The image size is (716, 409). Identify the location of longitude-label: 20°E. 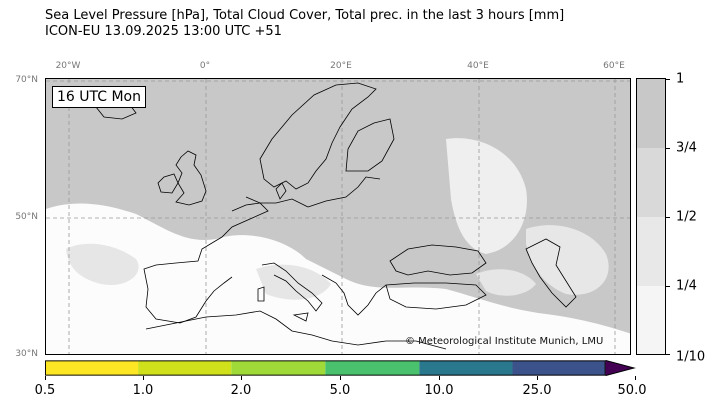
(341, 66).